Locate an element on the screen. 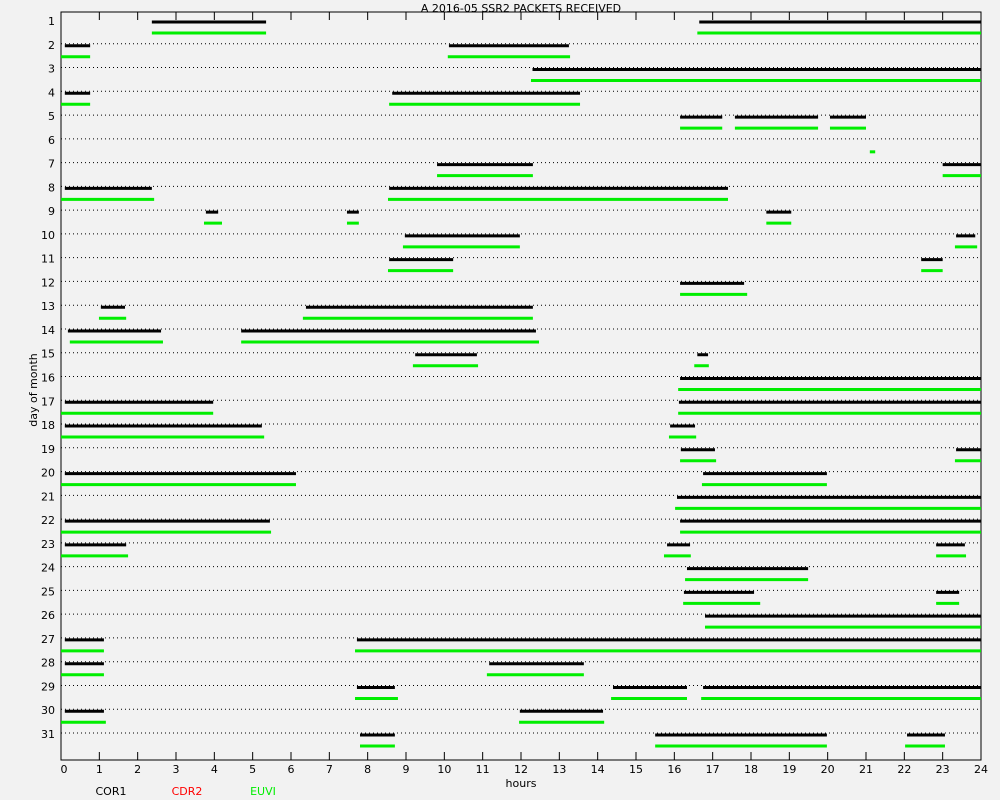 The height and width of the screenshot is (800, 1000). y-tick-label: 12 is located at coordinates (48, 282).